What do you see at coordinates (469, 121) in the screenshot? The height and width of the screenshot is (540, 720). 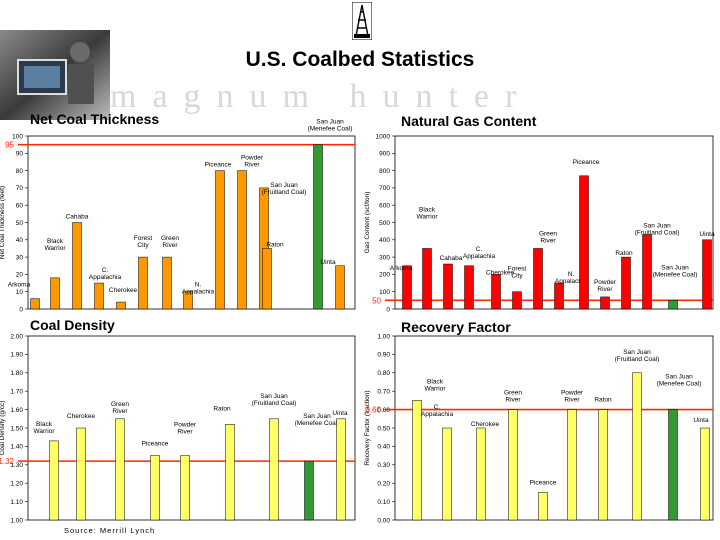 I see `chart-title: Natural Gas Content` at bounding box center [469, 121].